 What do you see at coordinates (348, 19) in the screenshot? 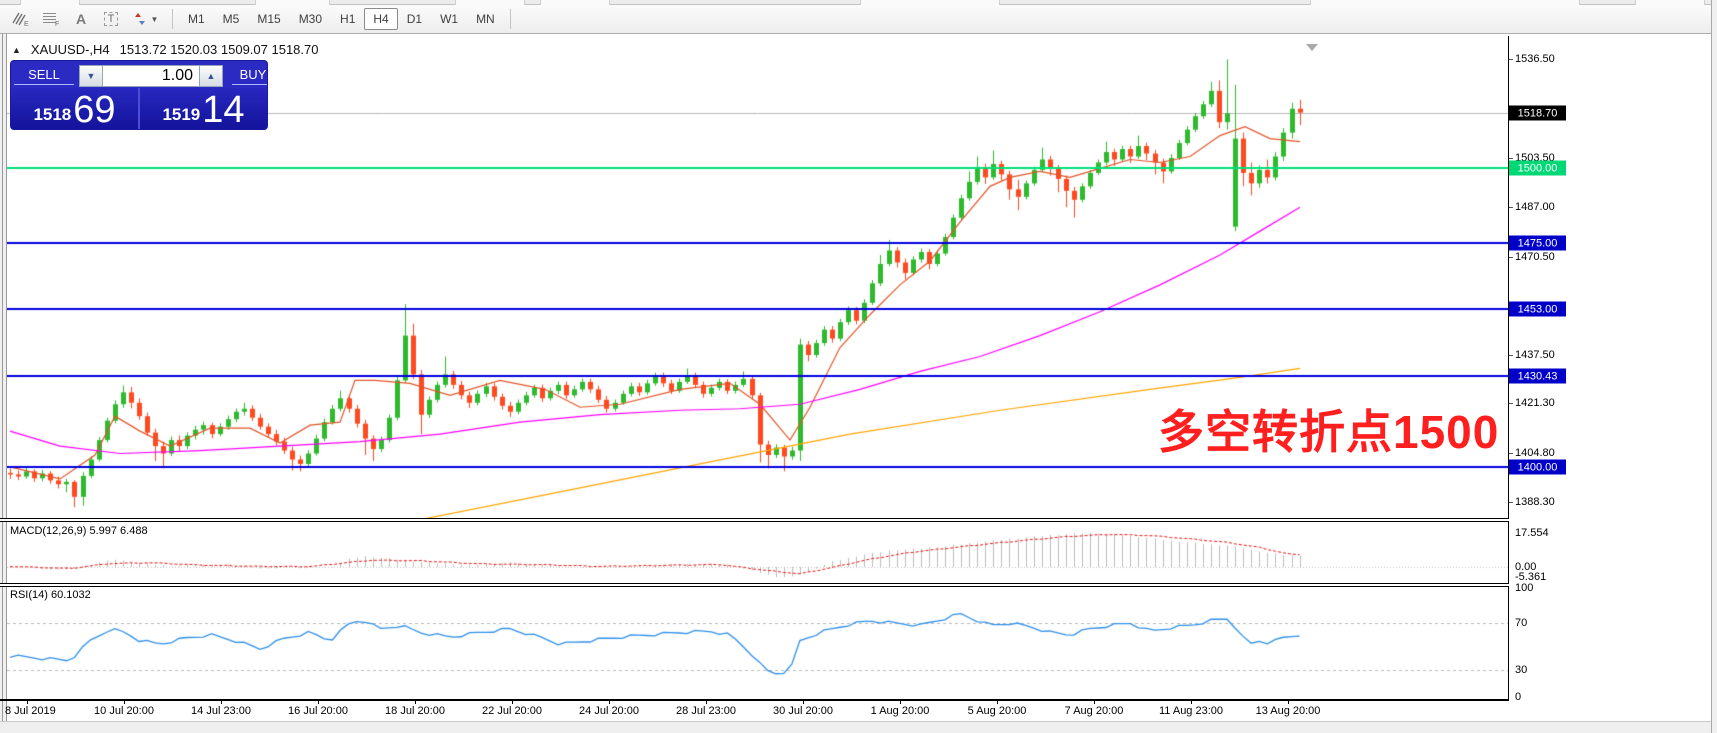
I see `tf-button-h1: H1` at bounding box center [348, 19].